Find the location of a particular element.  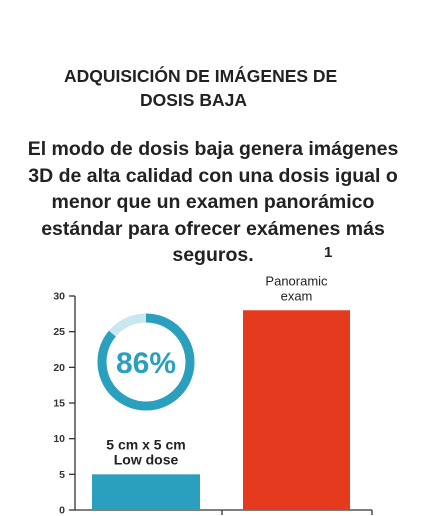

ring-progress is located at coordinates (146, 362).